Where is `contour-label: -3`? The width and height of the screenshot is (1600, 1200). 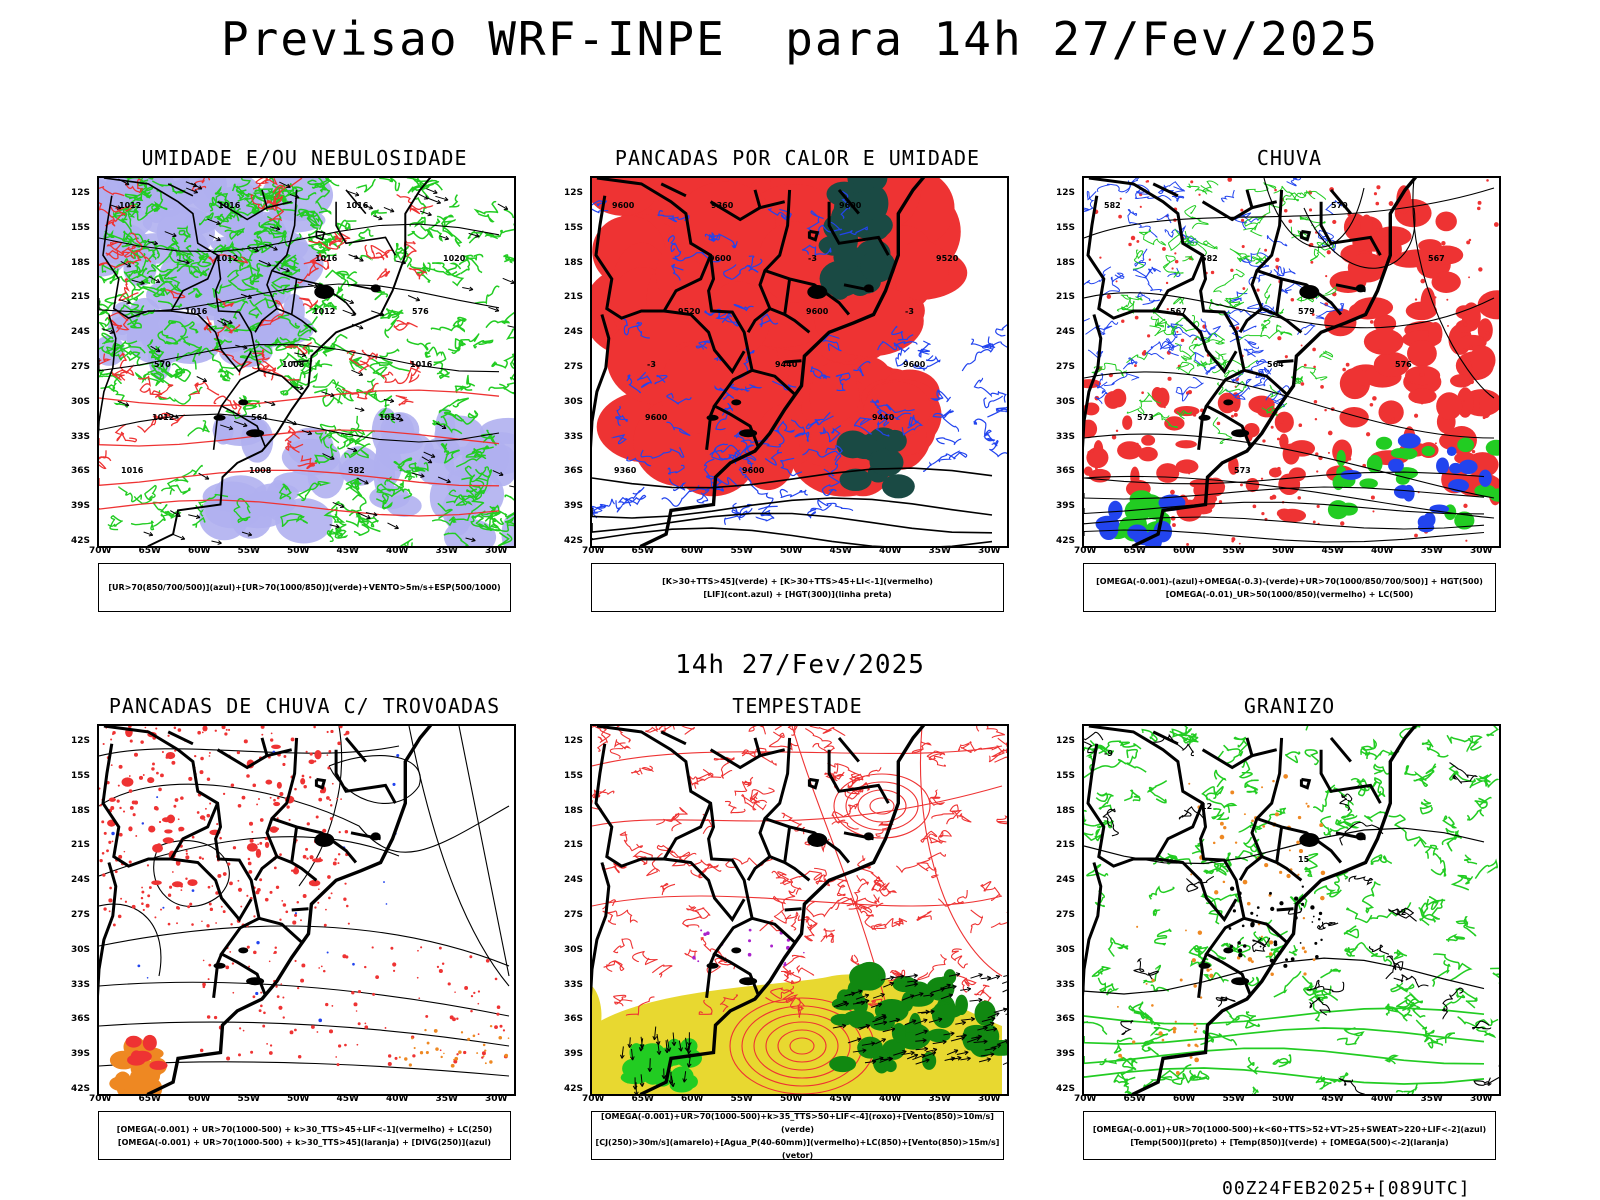
contour-label: -3 is located at coordinates (909, 311).